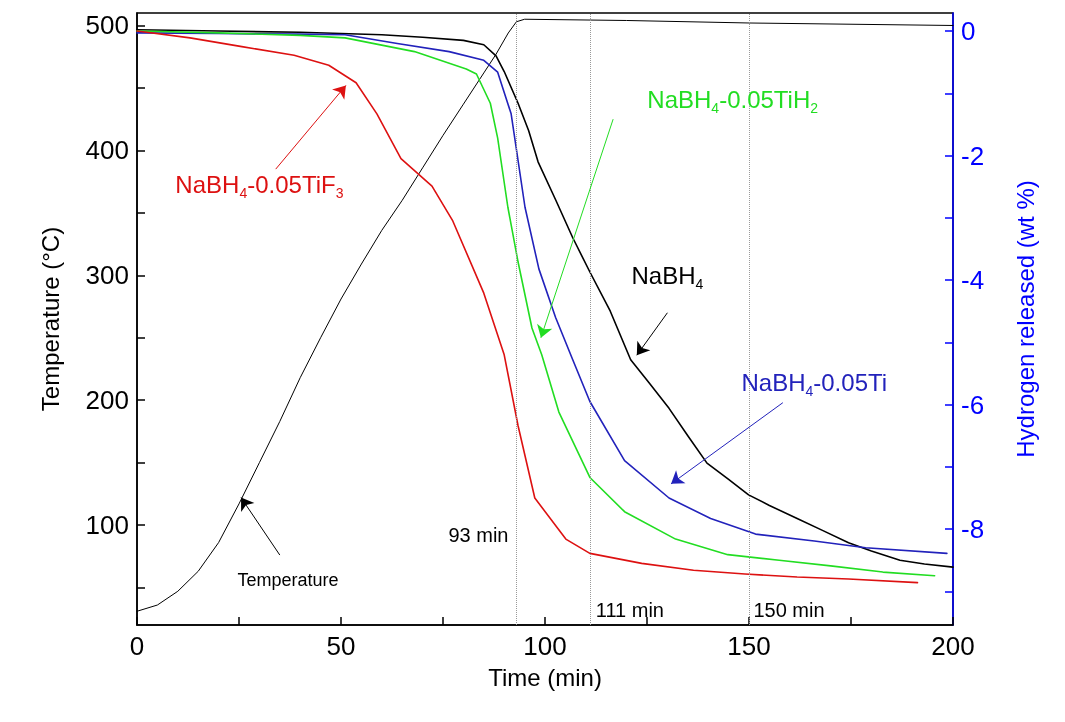 Image resolution: width=1065 pixels, height=722 pixels. I want to click on x-tick-label: 0, so click(137, 646).